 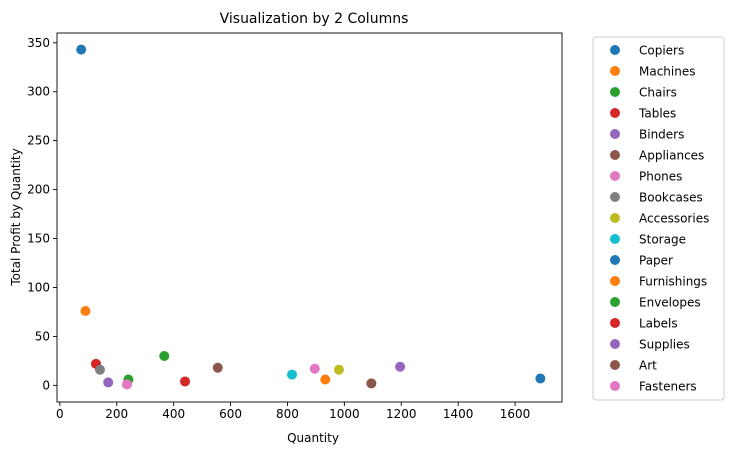 What do you see at coordinates (42, 336) in the screenshot?
I see `y-tick-label: 50` at bounding box center [42, 336].